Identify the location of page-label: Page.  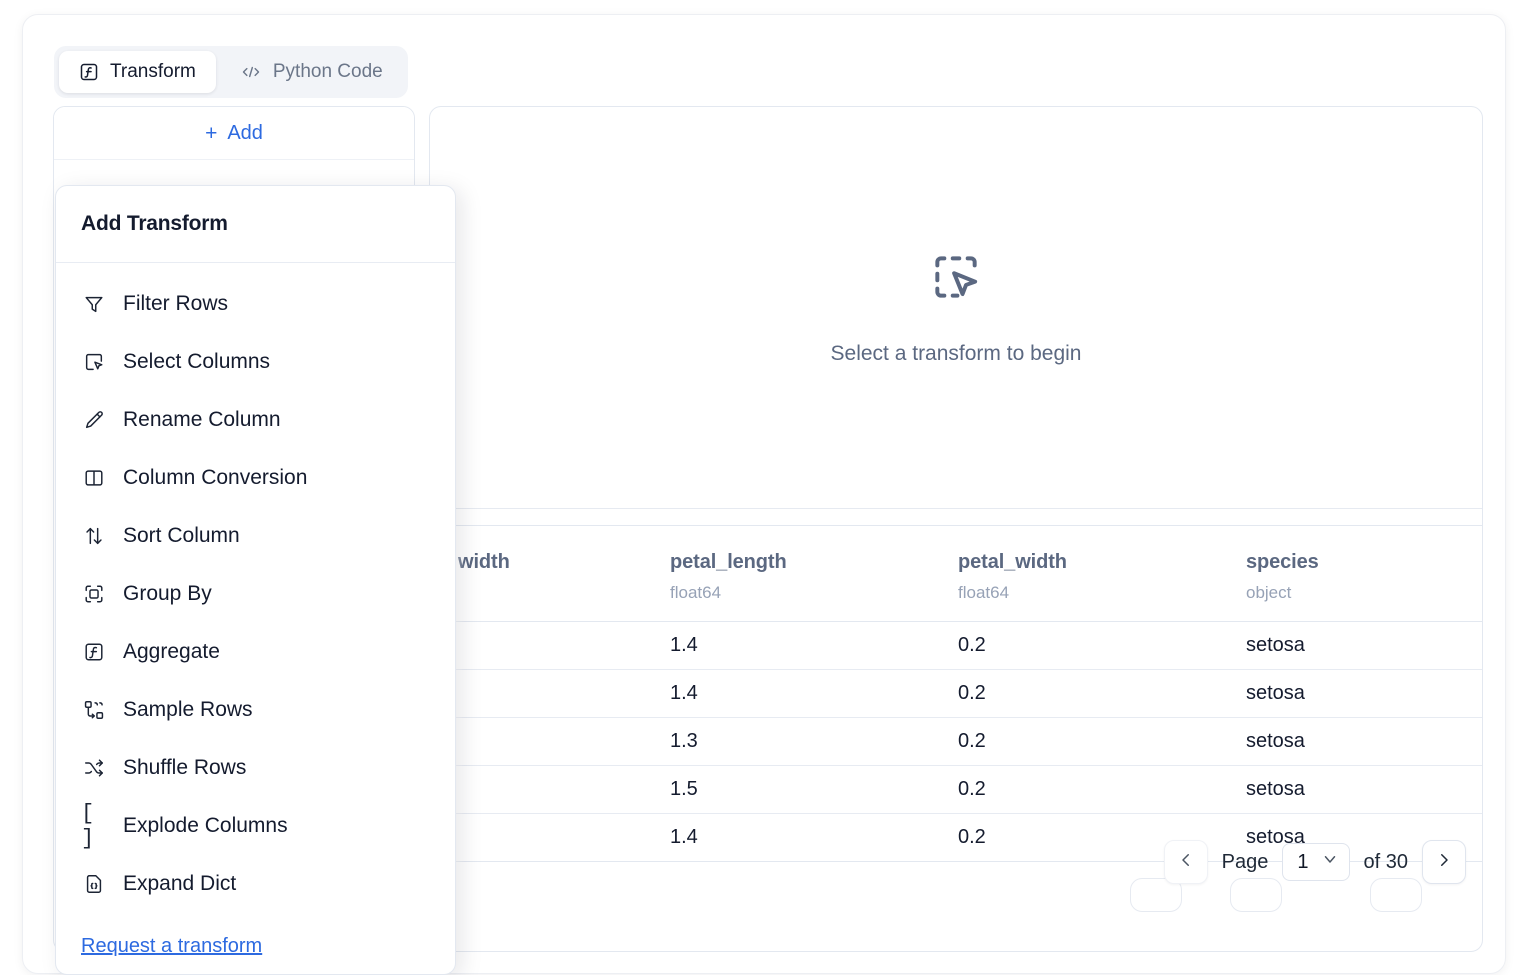
(1245, 861).